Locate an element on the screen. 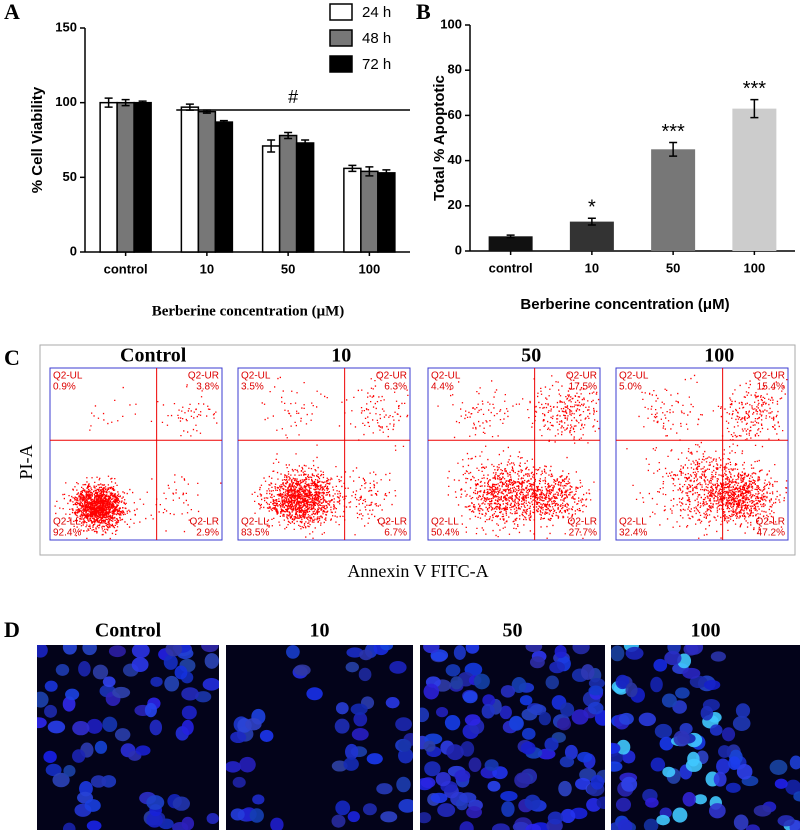  quadrant-percent: 15.4% is located at coordinates (771, 387).